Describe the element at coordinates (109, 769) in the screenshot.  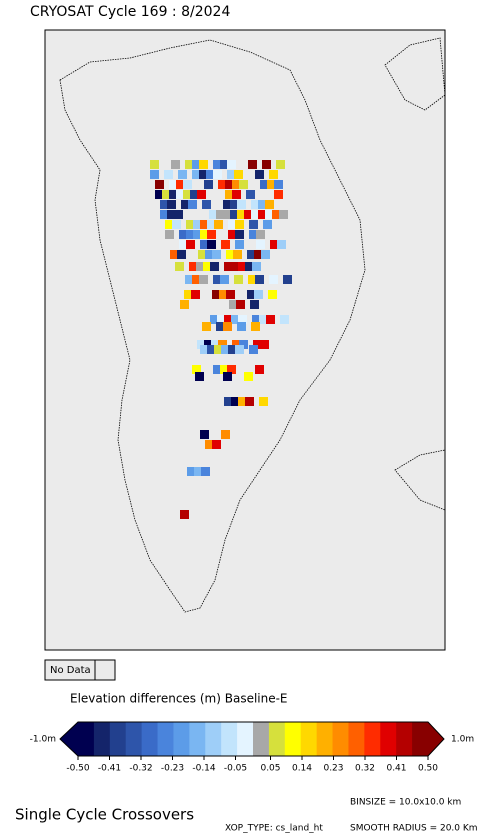
I see `colorbar-tick-label: -0.41` at that location.